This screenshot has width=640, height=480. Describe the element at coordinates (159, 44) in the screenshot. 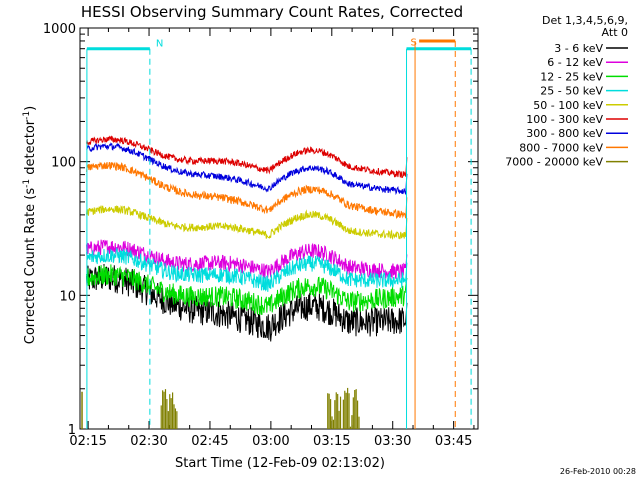

I see `north-flag-label: N` at that location.